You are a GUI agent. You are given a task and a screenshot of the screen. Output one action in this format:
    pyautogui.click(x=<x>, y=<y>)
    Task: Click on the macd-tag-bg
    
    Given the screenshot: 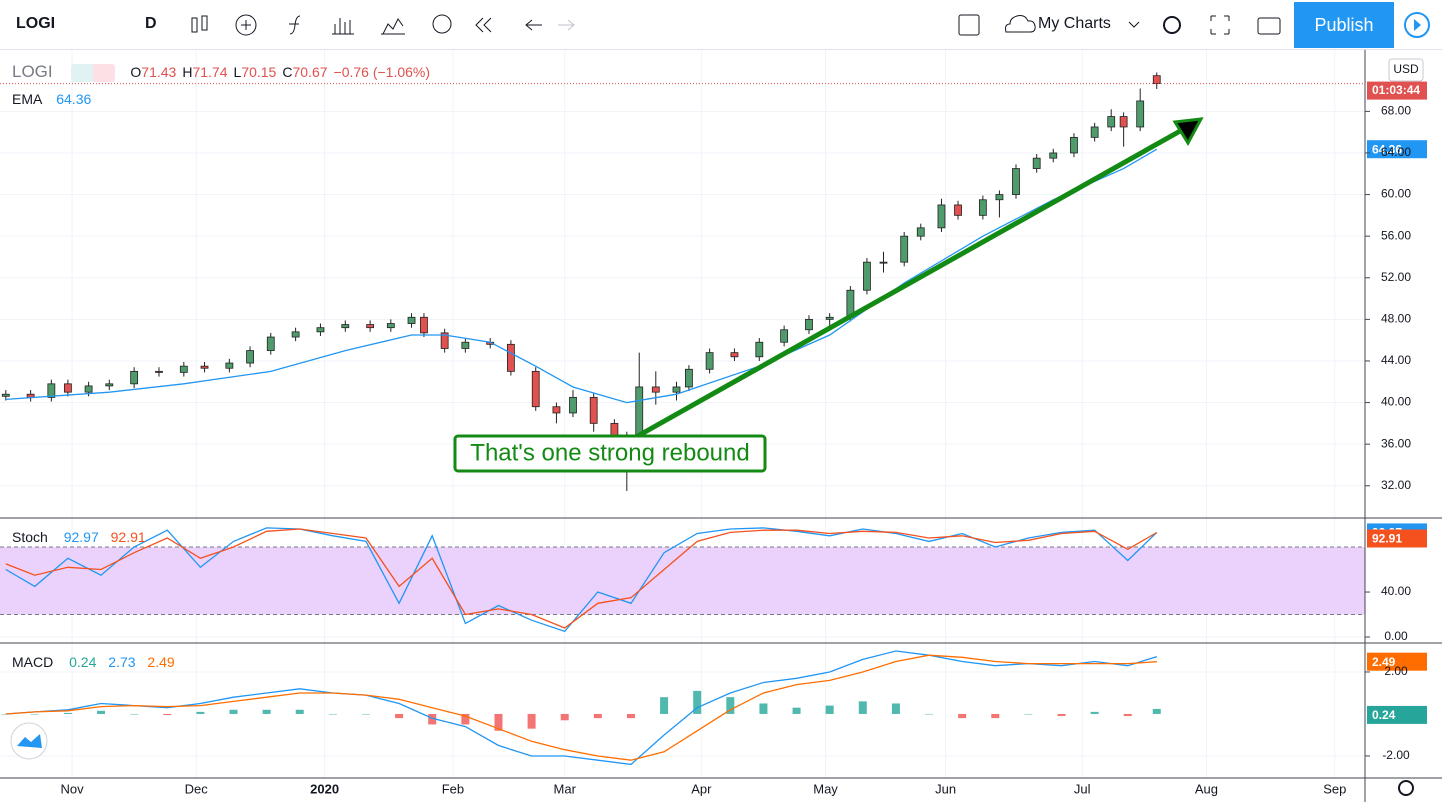 What is the action you would take?
    pyautogui.click(x=1397, y=661)
    